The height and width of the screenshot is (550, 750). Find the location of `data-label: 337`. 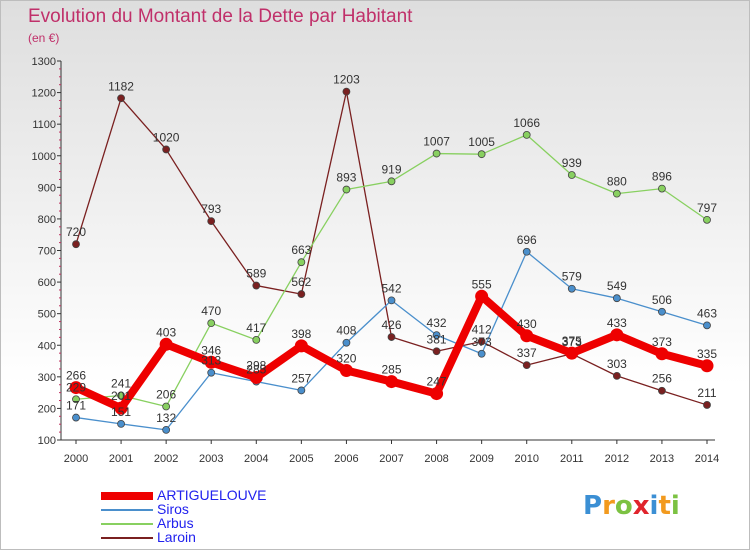

data-label: 337 is located at coordinates (527, 353).